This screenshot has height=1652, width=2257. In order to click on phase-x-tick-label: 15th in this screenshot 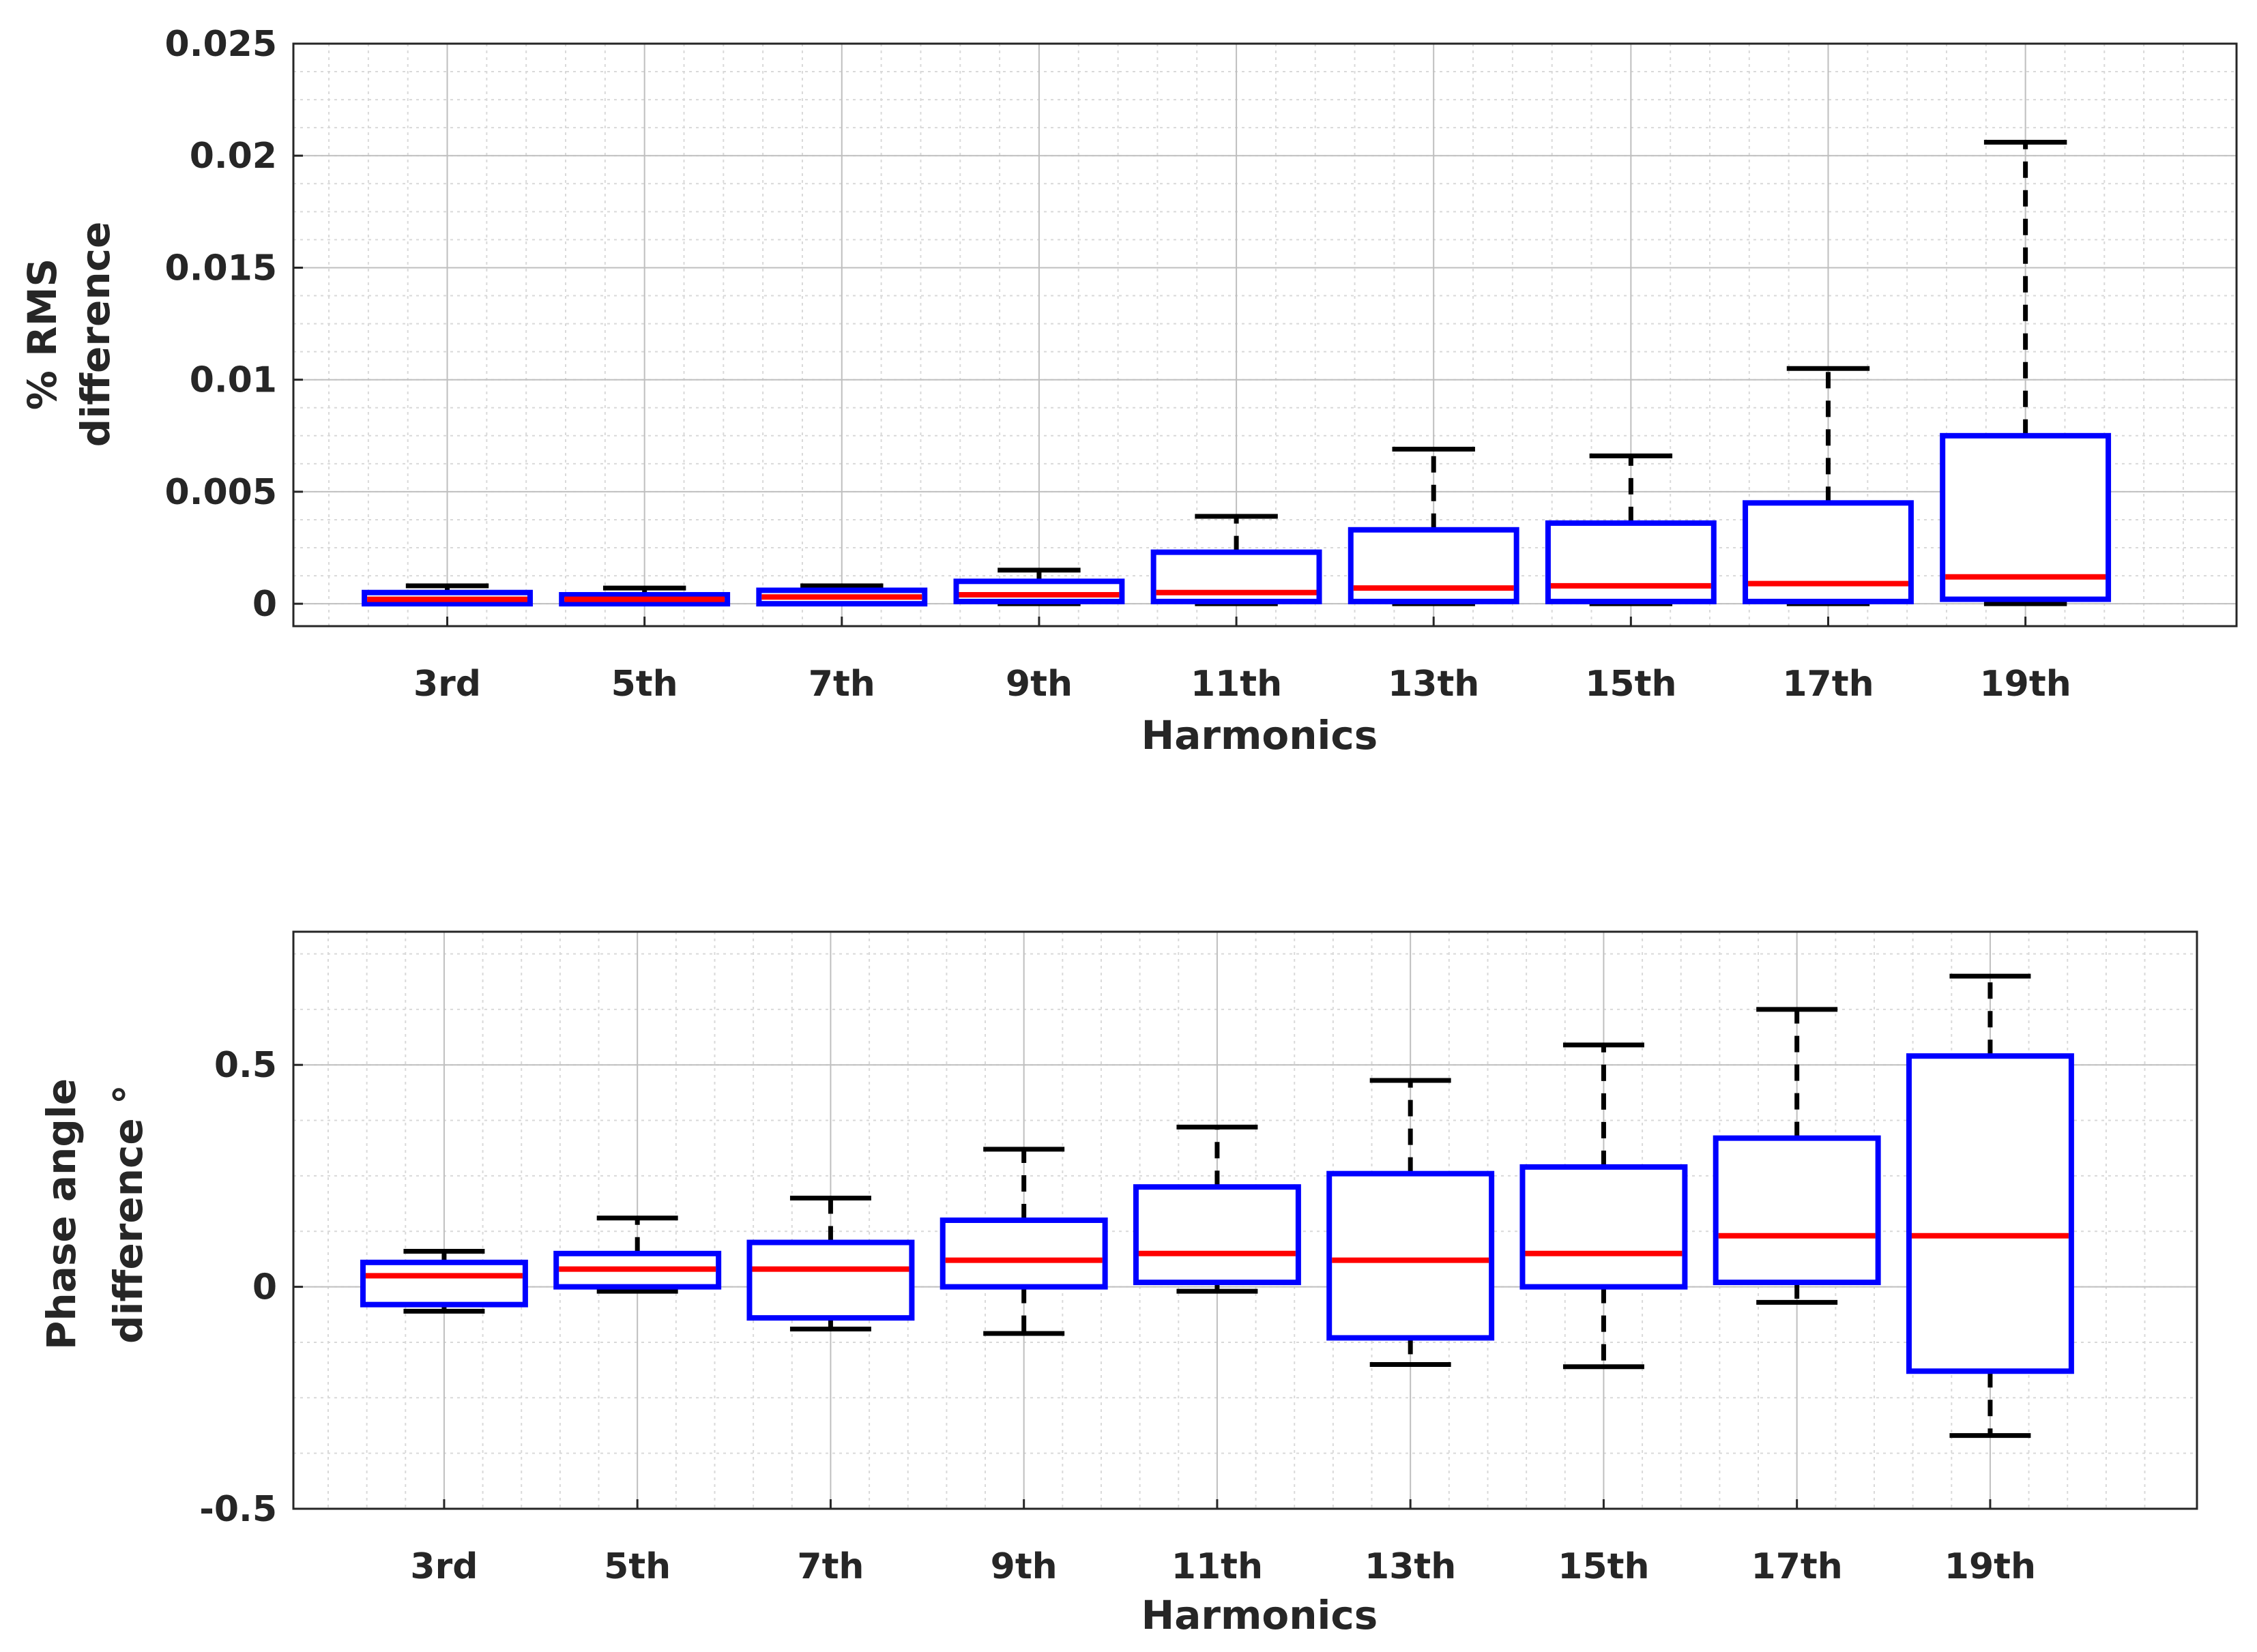, I will do `click(1603, 1567)`.